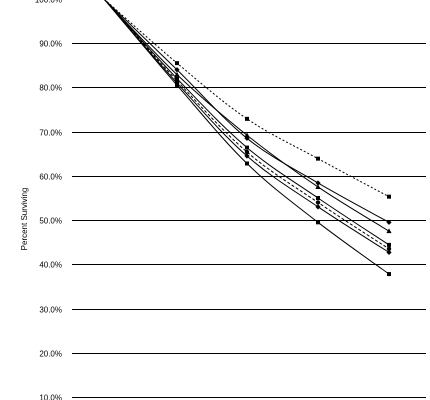  Describe the element at coordinates (50, 88) in the screenshot. I see `y-tick-label: 80.0%` at that location.